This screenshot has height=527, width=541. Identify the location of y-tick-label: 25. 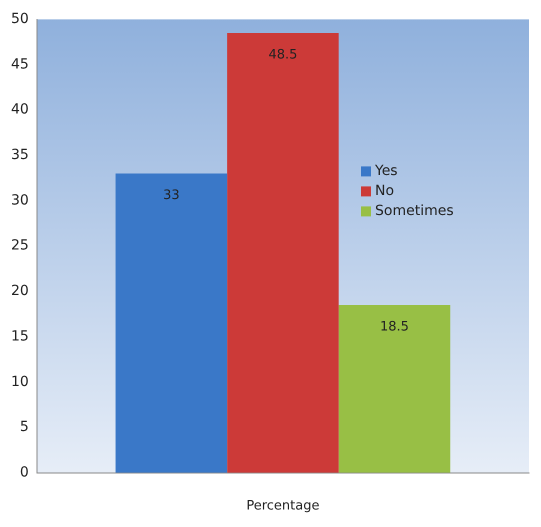
(19, 246).